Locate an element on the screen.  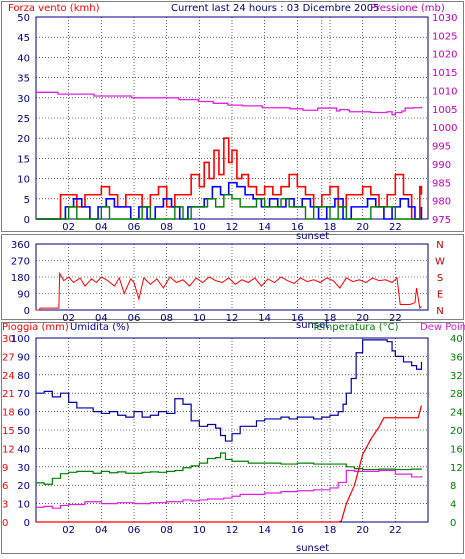
chart3-temp-tick: 4 is located at coordinates (453, 505).